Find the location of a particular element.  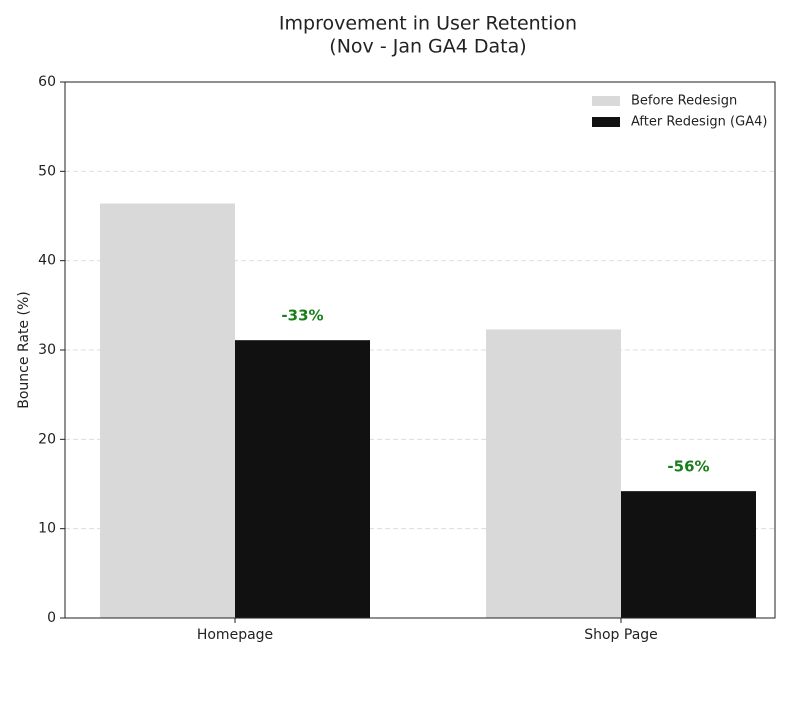

y-tick-label: 60 is located at coordinates (47, 82).